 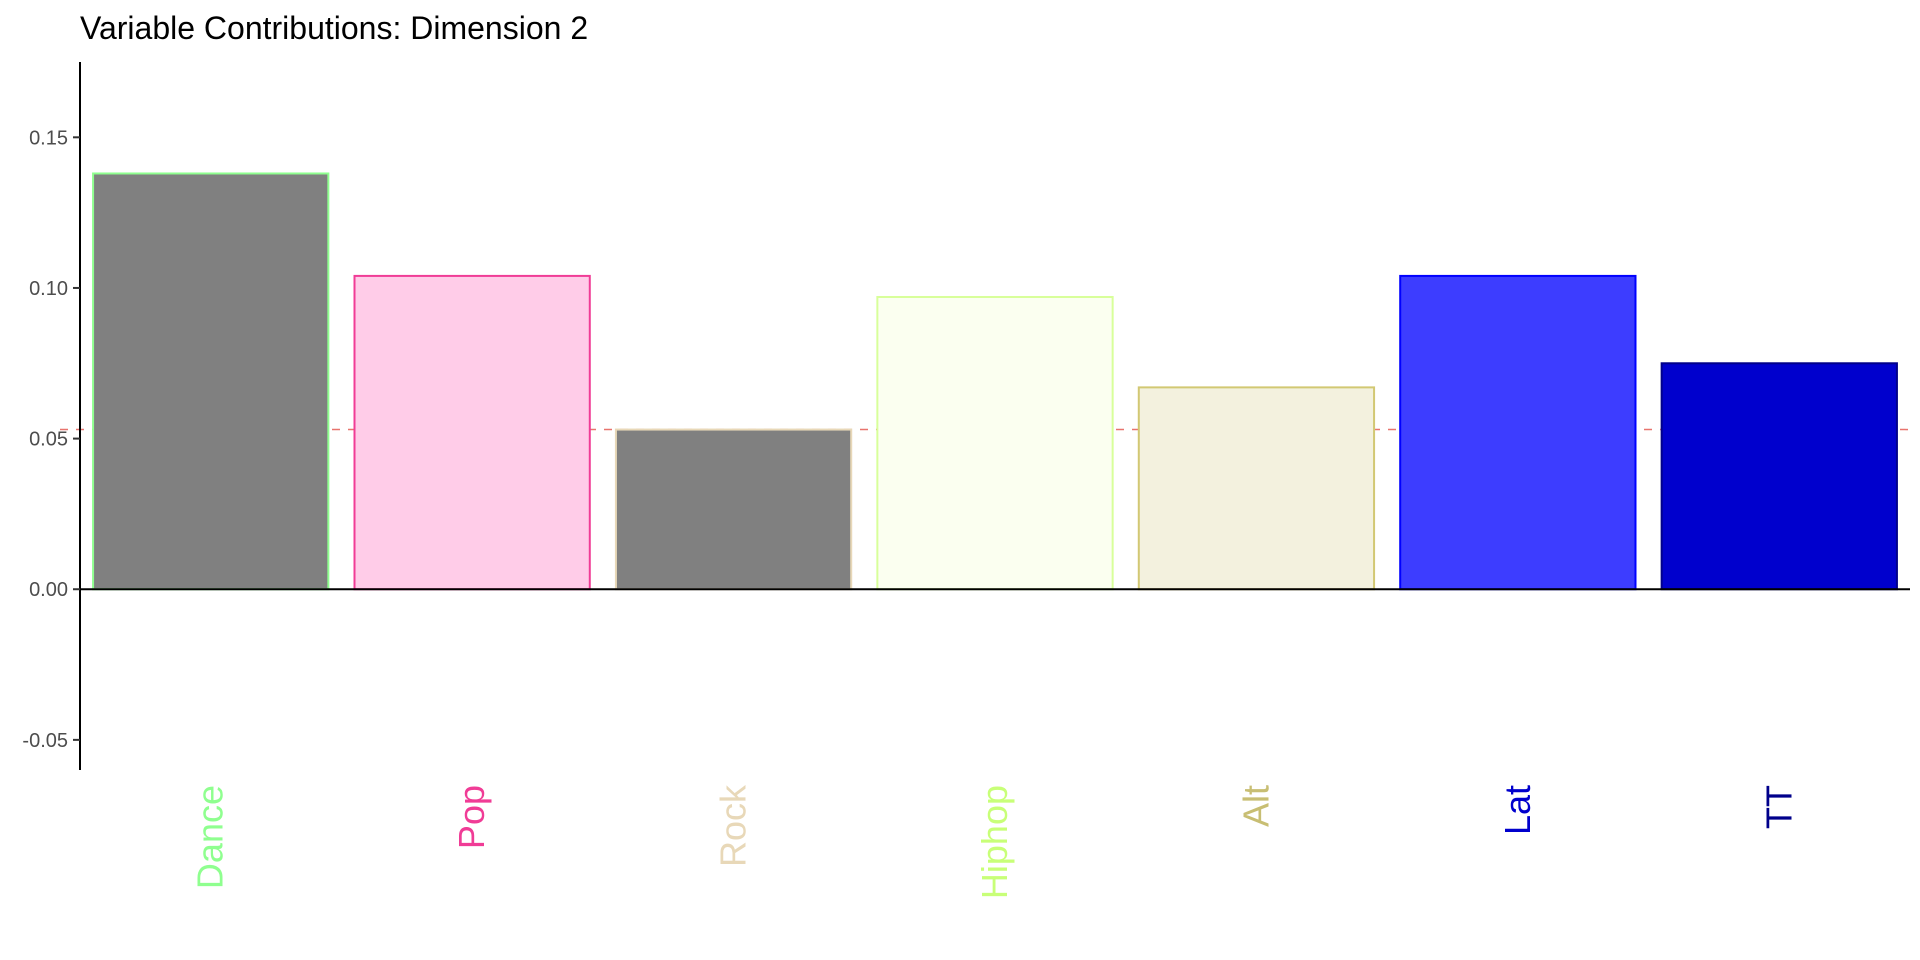 What do you see at coordinates (48, 289) in the screenshot?
I see `y-tick-label: 0.10` at bounding box center [48, 289].